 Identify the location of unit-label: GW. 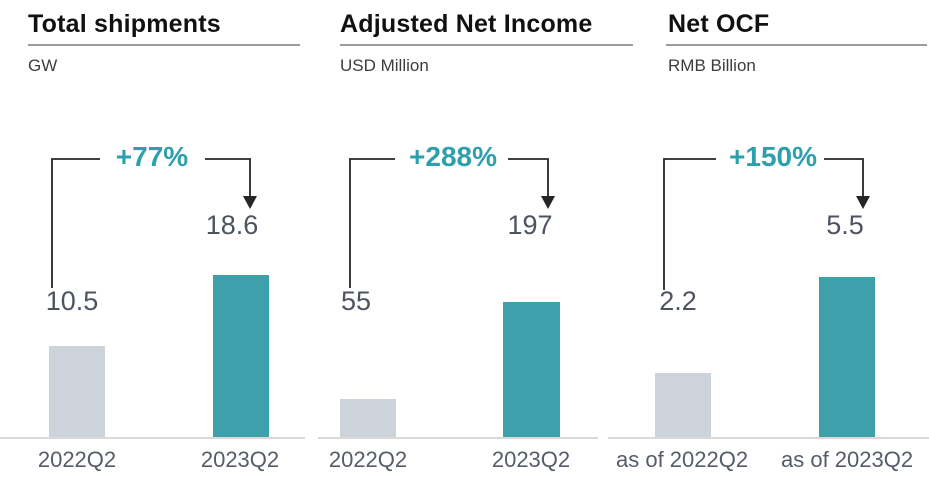
(43, 65).